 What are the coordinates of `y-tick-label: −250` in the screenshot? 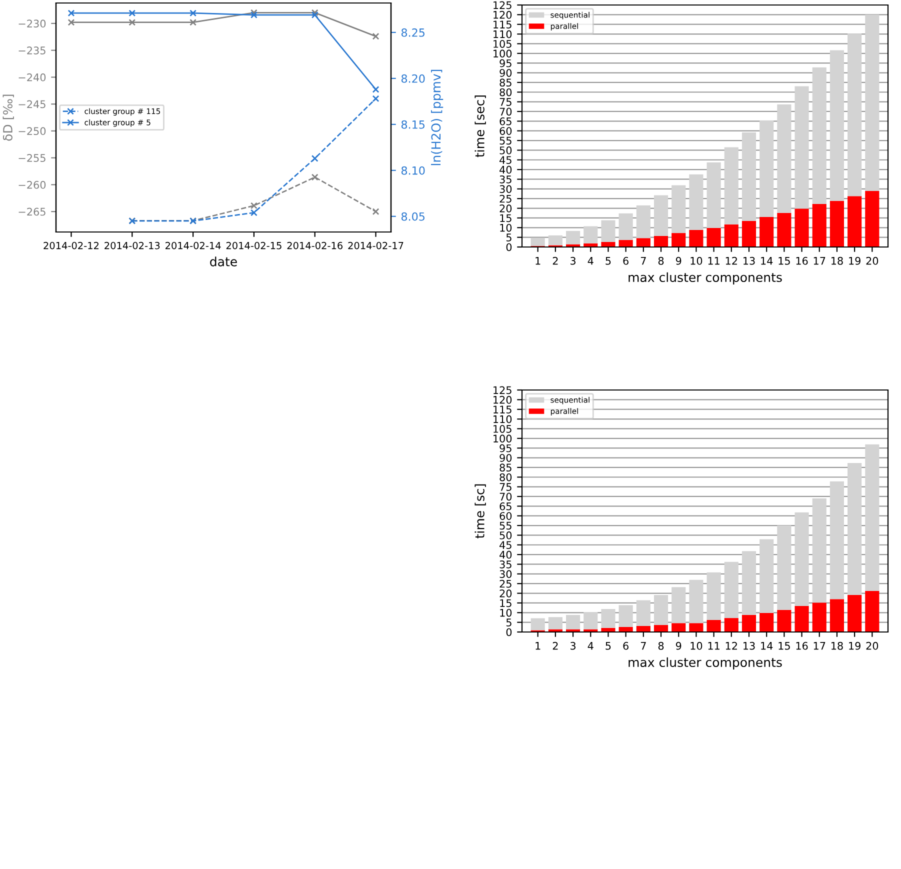 It's located at (32, 131).